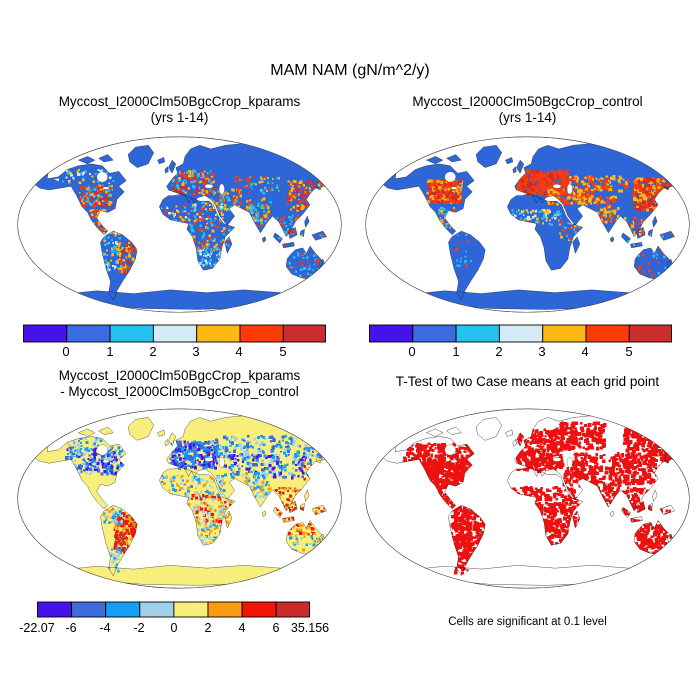 This screenshot has width=700, height=700. Describe the element at coordinates (105, 628) in the screenshot. I see `colorbar-tick: -4` at that location.